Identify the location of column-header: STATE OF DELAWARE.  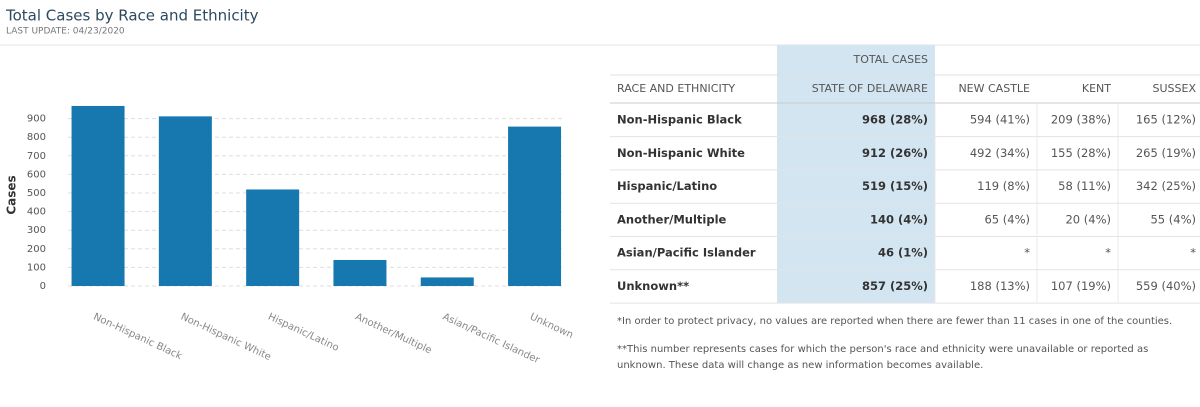
(870, 88).